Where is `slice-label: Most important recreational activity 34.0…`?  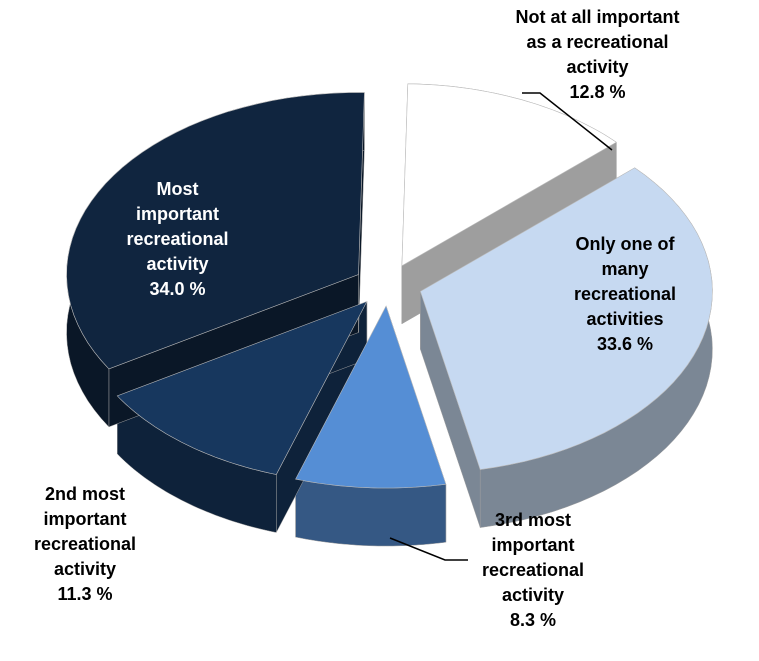 slice-label: Most important recreational activity 34.0… is located at coordinates (177, 239).